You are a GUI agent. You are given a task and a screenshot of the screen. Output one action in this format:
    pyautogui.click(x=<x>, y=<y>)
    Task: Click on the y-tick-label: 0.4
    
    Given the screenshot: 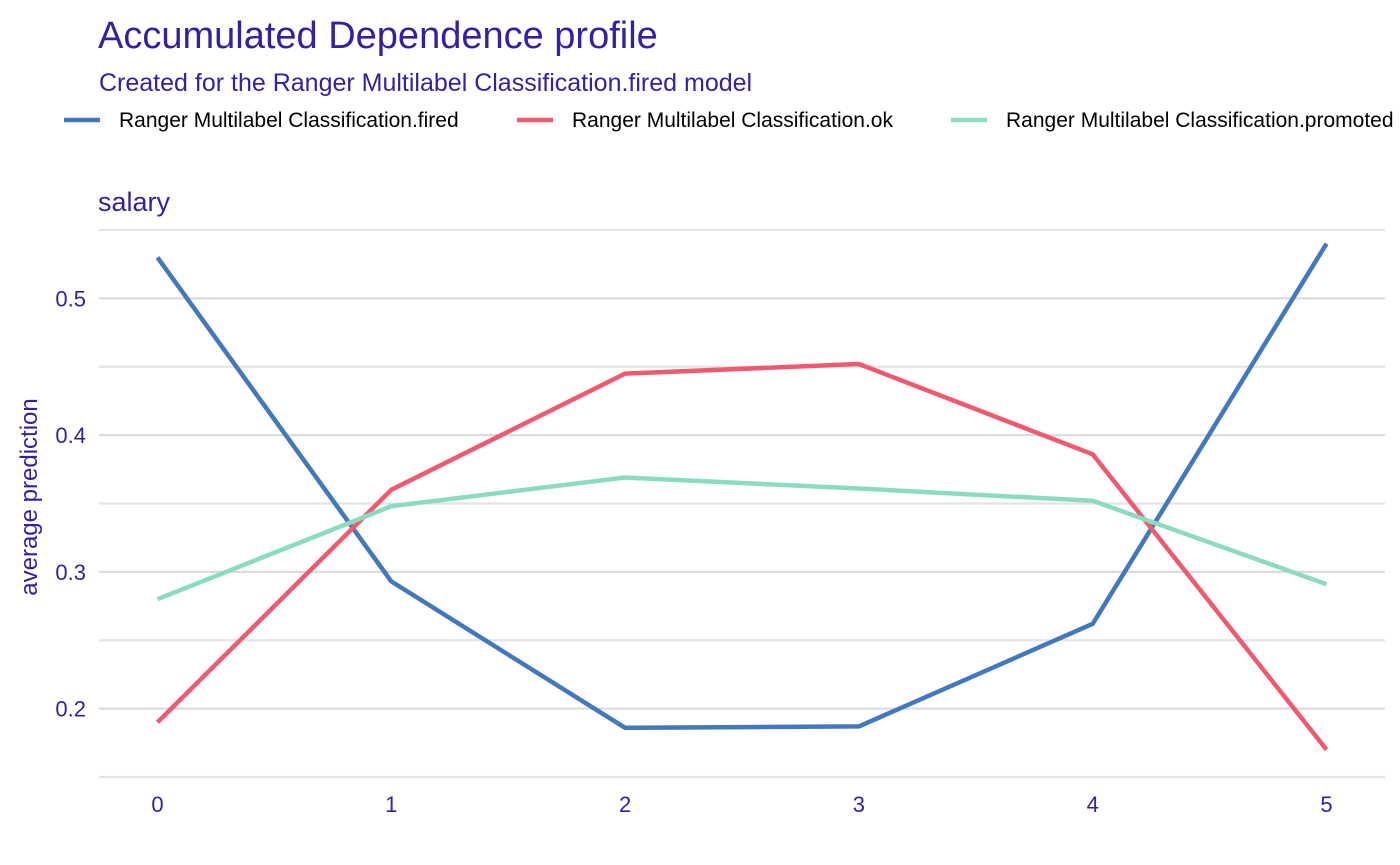 What is the action you would take?
    pyautogui.click(x=70, y=435)
    